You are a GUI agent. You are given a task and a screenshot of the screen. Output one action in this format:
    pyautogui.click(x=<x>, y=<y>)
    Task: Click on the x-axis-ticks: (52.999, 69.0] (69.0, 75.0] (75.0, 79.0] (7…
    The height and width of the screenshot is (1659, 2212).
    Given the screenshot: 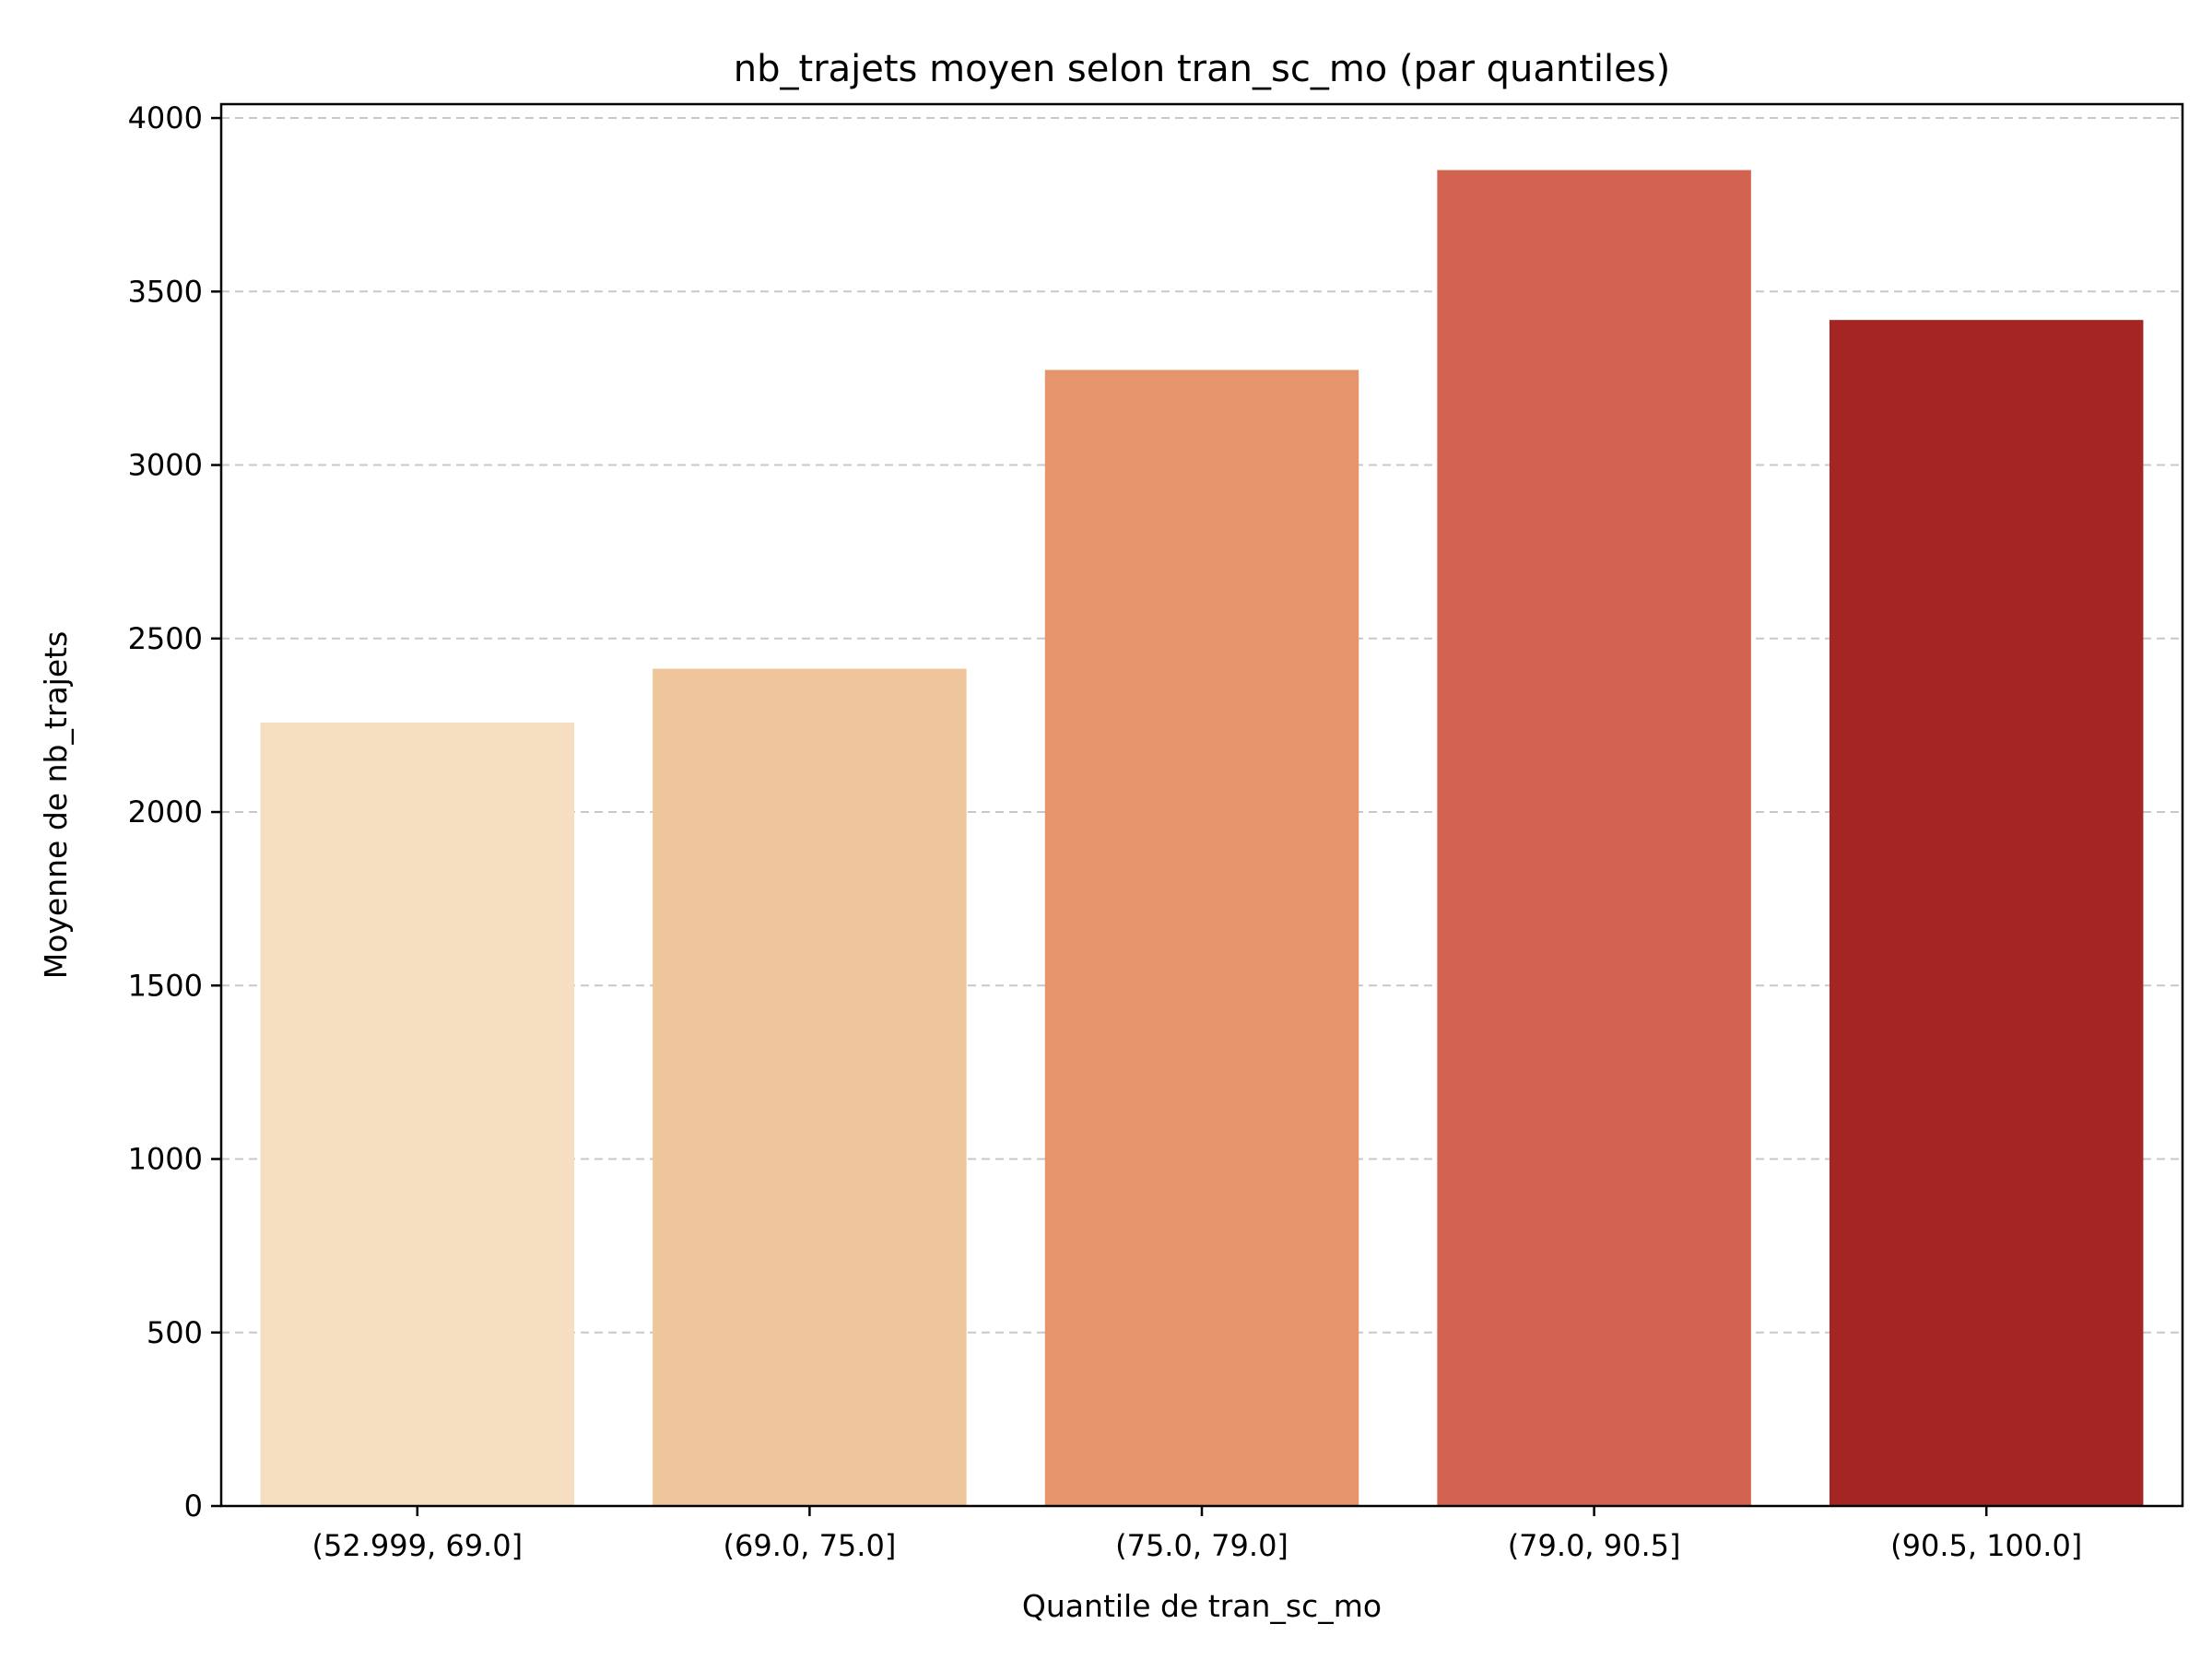 What is the action you would take?
    pyautogui.click(x=1197, y=1534)
    